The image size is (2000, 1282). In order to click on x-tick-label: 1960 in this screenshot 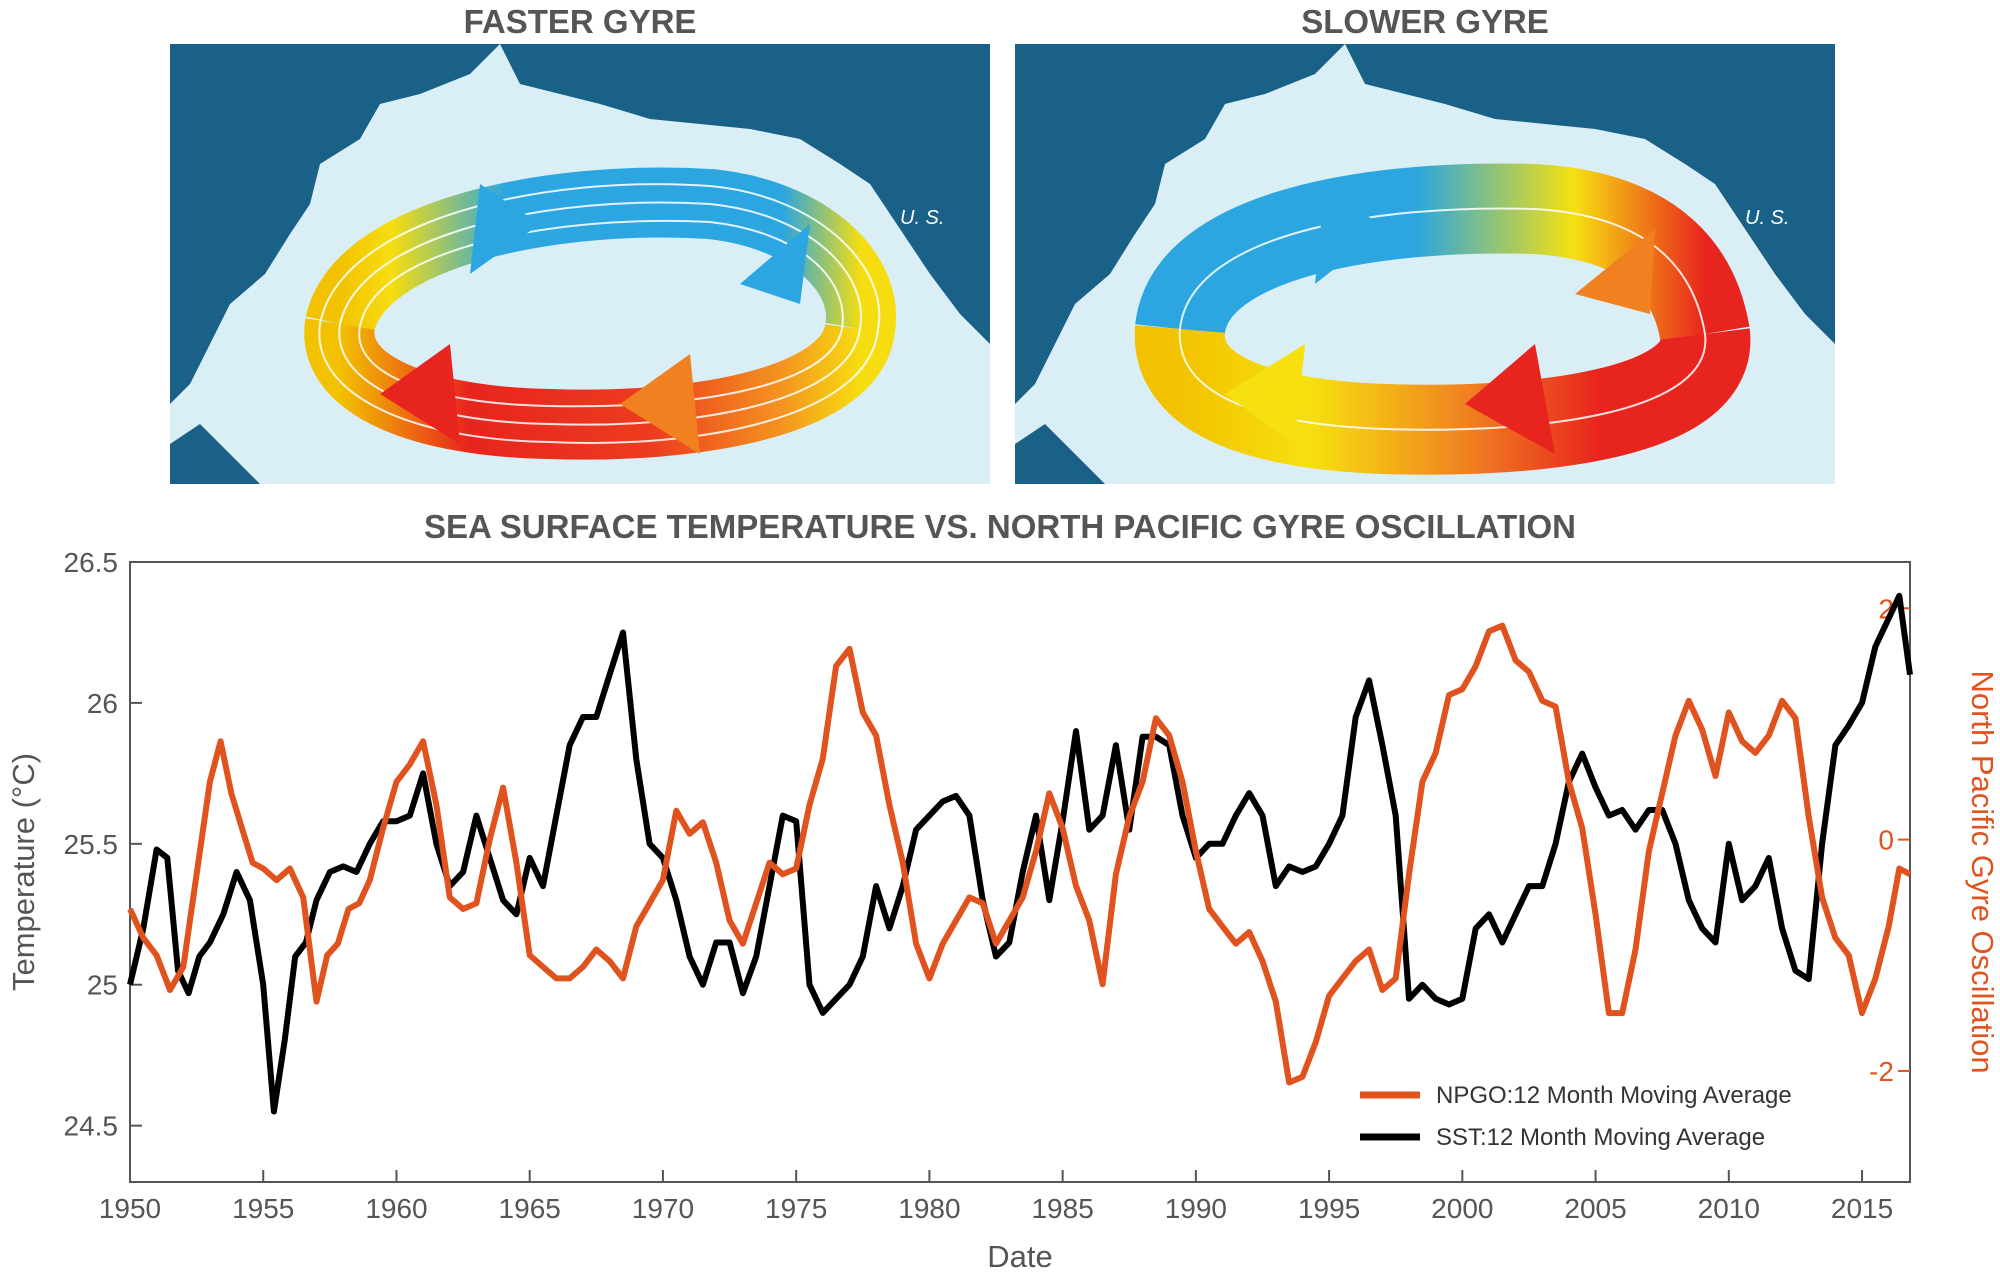, I will do `click(396, 1208)`.